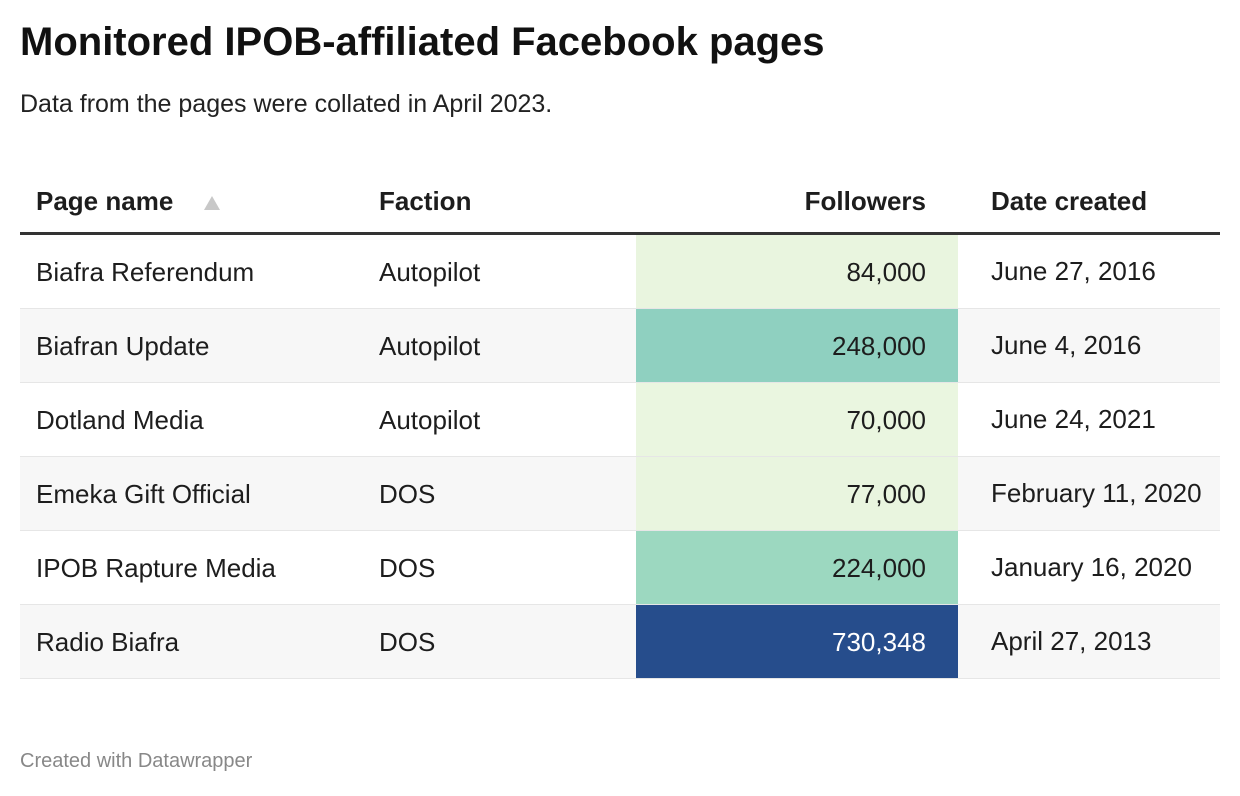 The image size is (1240, 796). Describe the element at coordinates (136, 761) in the screenshot. I see `credit: Created with Datawrapper` at that location.